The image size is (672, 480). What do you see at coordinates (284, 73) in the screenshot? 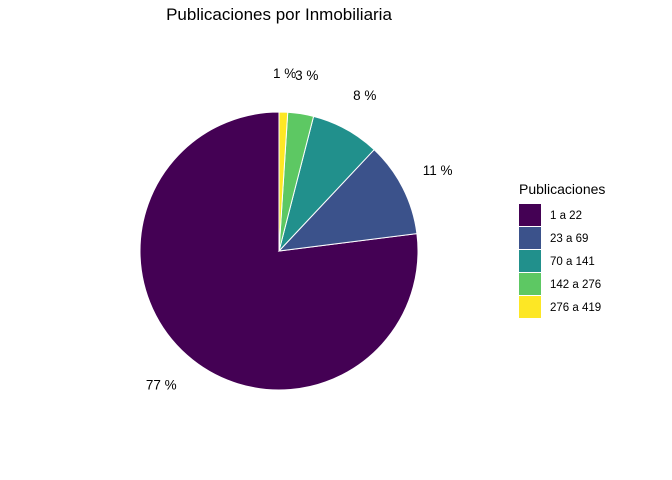
I see `slice-label-5: 1 %` at bounding box center [284, 73].